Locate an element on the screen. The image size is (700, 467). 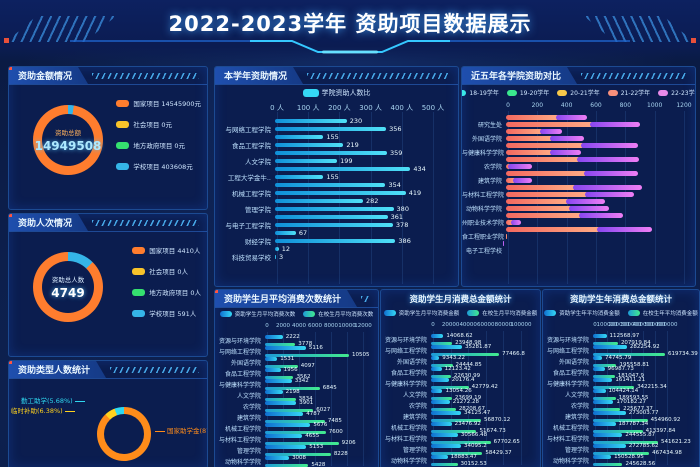
legend-item: 资助学生月平均消费金额 is located at coordinates (421, 313).